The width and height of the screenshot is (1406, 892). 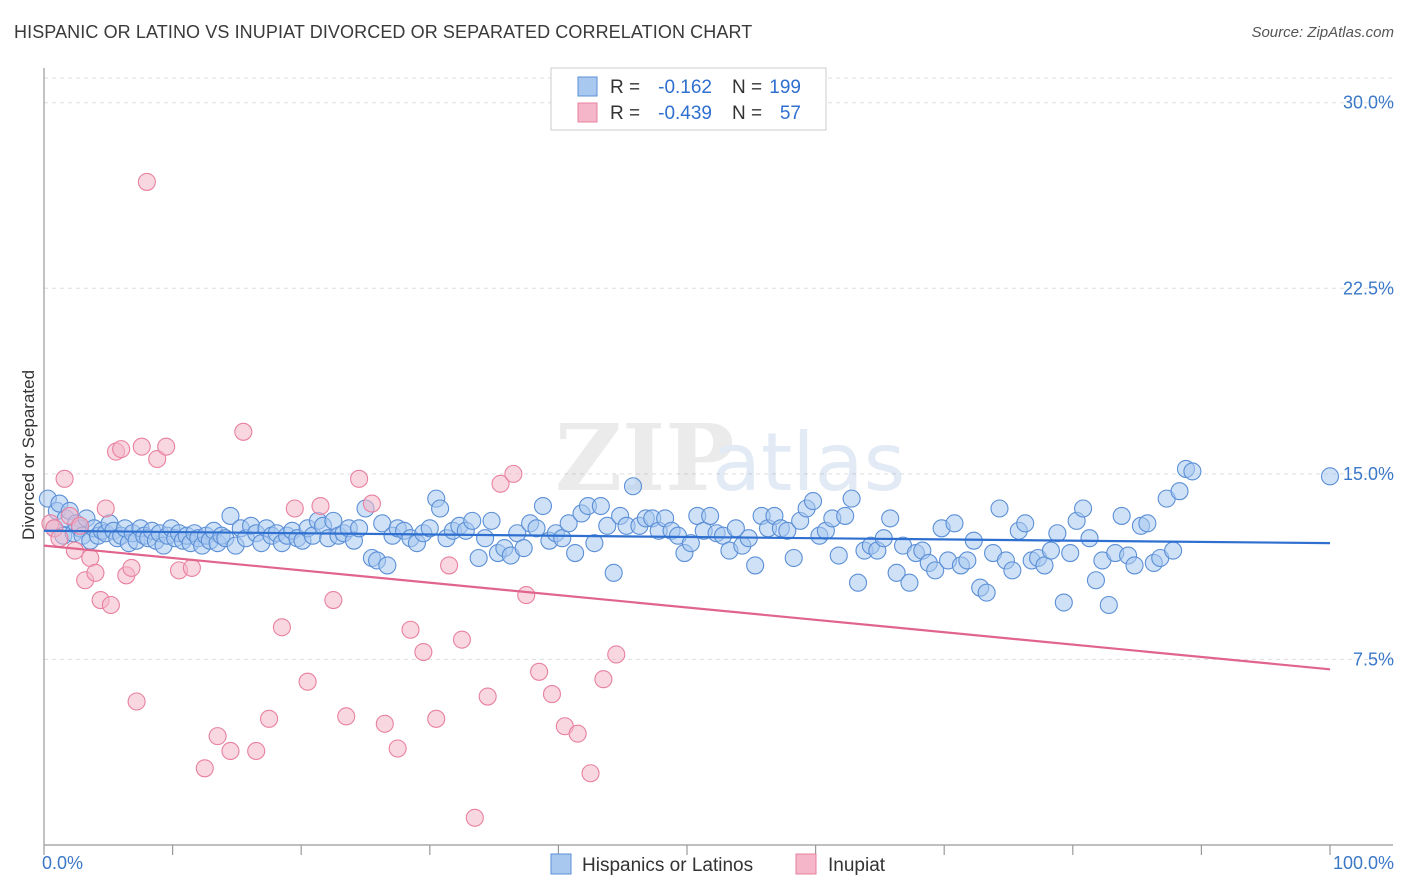 What do you see at coordinates (747, 87) in the screenshot?
I see `legend-n-label-blue: N =` at bounding box center [747, 87].